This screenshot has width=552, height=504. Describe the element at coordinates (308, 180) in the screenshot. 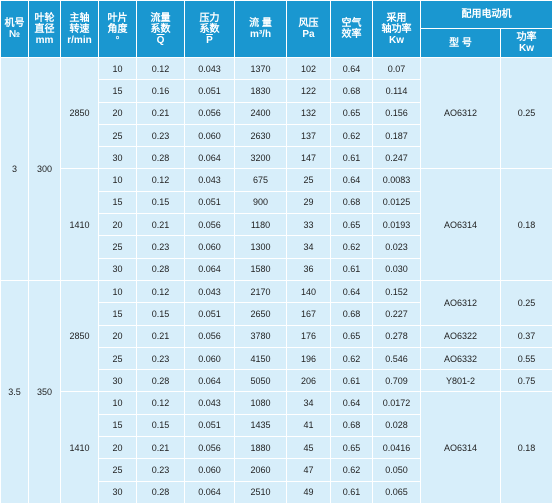

I see `pa-cell: 25` at that location.